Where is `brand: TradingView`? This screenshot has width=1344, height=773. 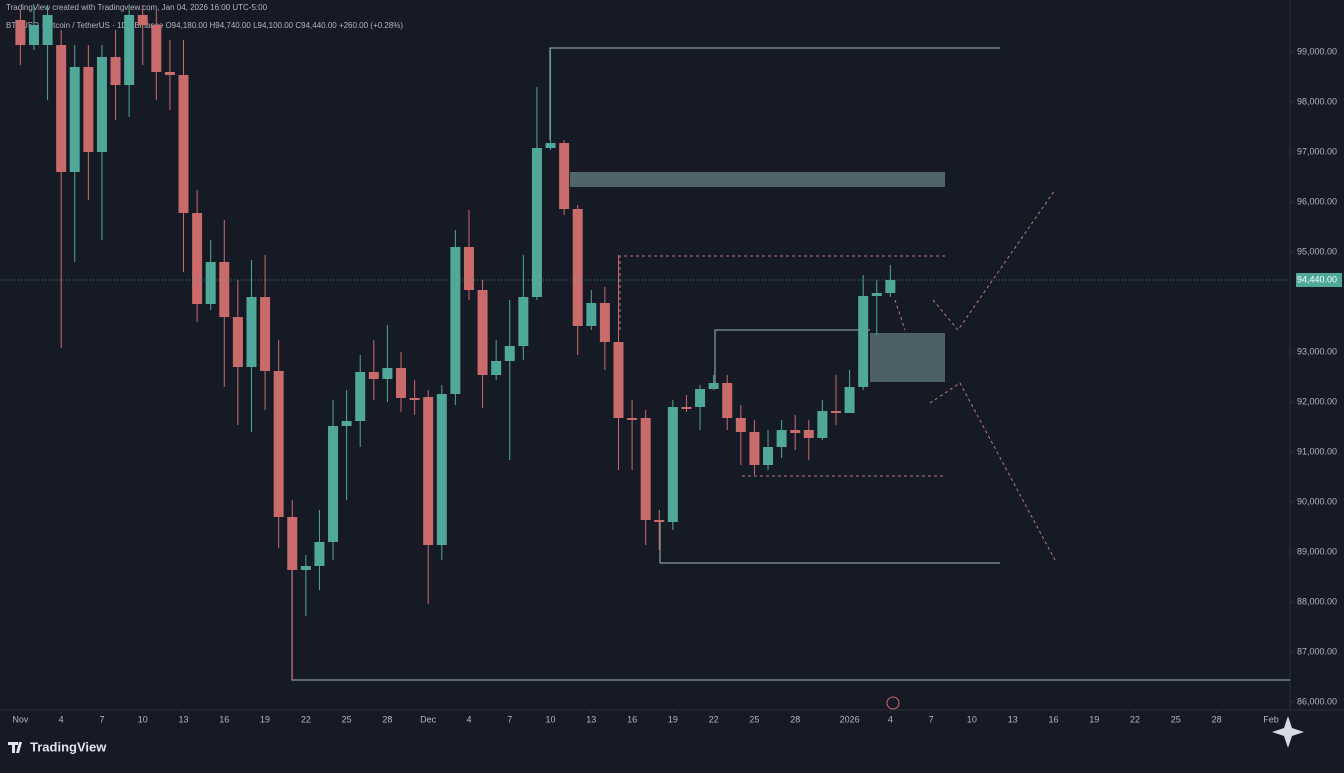
brand: TradingView is located at coordinates (68, 746).